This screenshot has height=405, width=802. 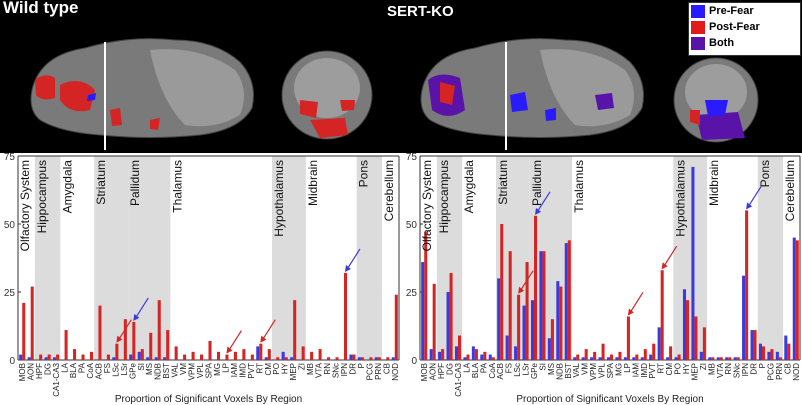 What do you see at coordinates (217, 369) in the screenshot?
I see `x-tick-label: MG` at bounding box center [217, 369].